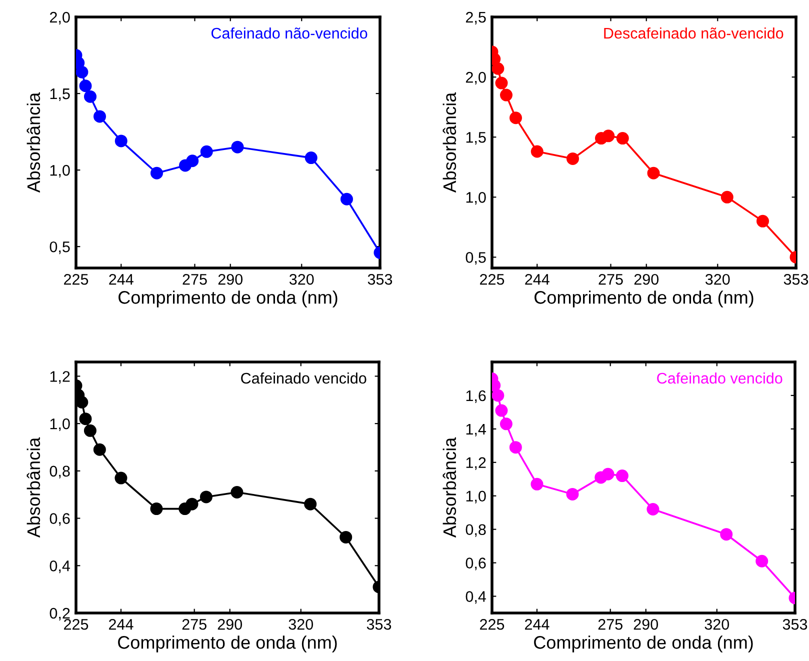 This screenshot has height=661, width=809. I want to click on text: Descafeinado não-vencido, so click(694, 33).